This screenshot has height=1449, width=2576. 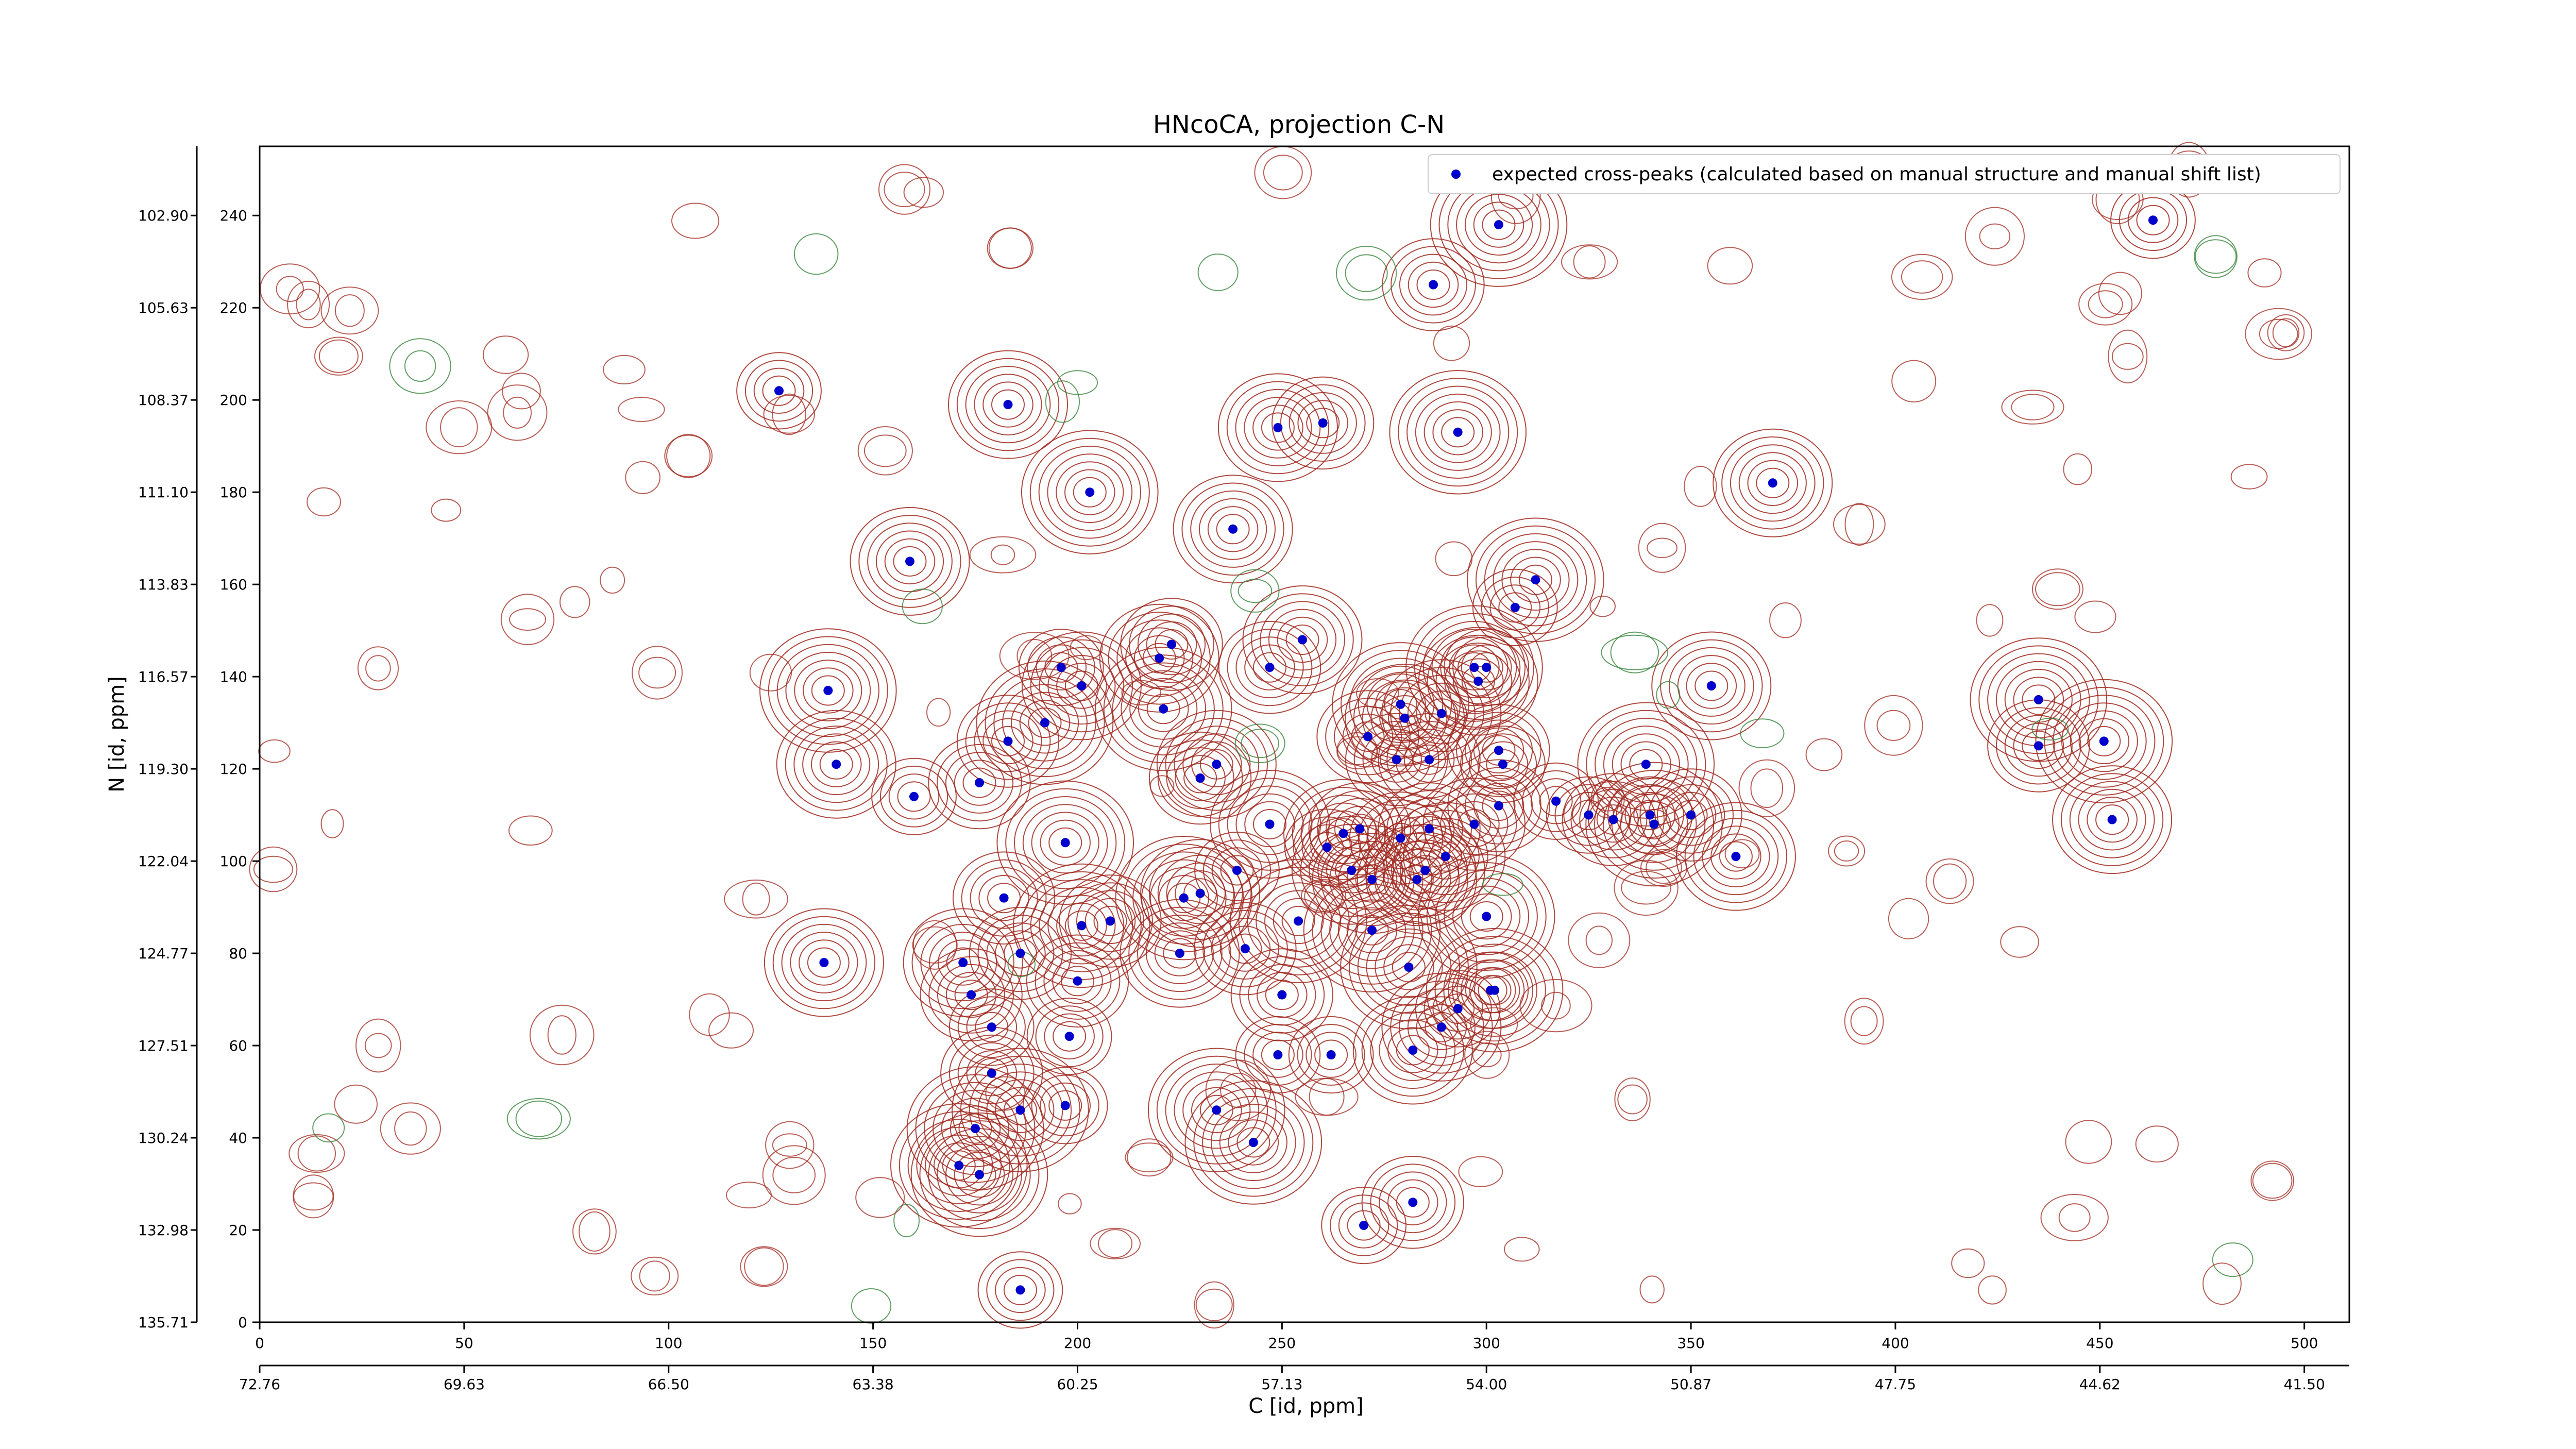 I want to click on x-ppm-tick-label: 50.87, so click(x=1690, y=1384).